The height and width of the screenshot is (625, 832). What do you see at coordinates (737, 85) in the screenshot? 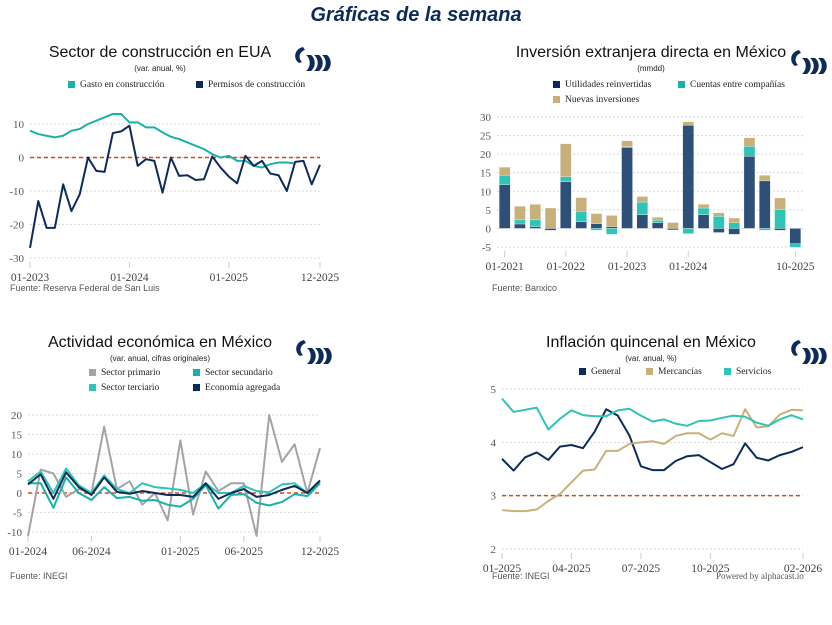
I see `legend-label: Cuentas entre compañías` at bounding box center [737, 85].